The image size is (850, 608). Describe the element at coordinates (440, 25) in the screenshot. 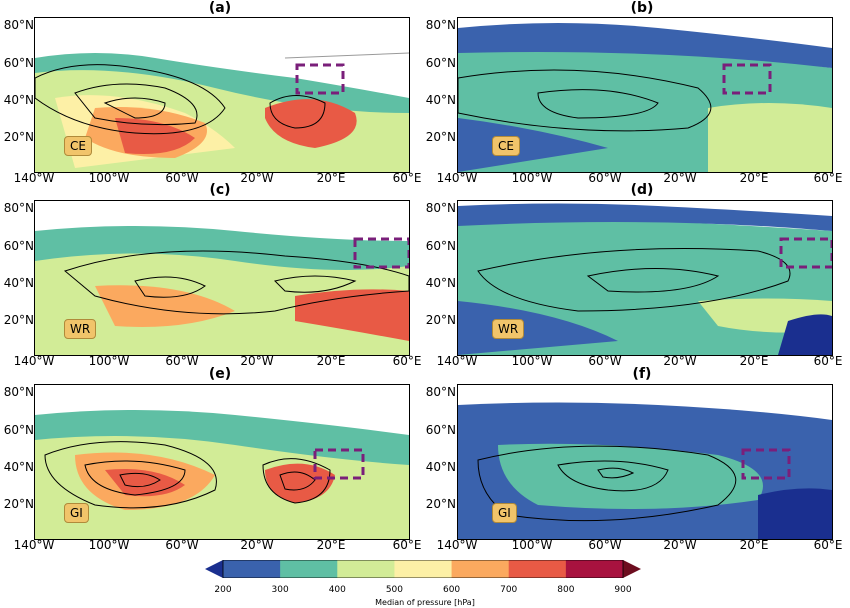

I see `lat-80-b: 80°N` at that location.